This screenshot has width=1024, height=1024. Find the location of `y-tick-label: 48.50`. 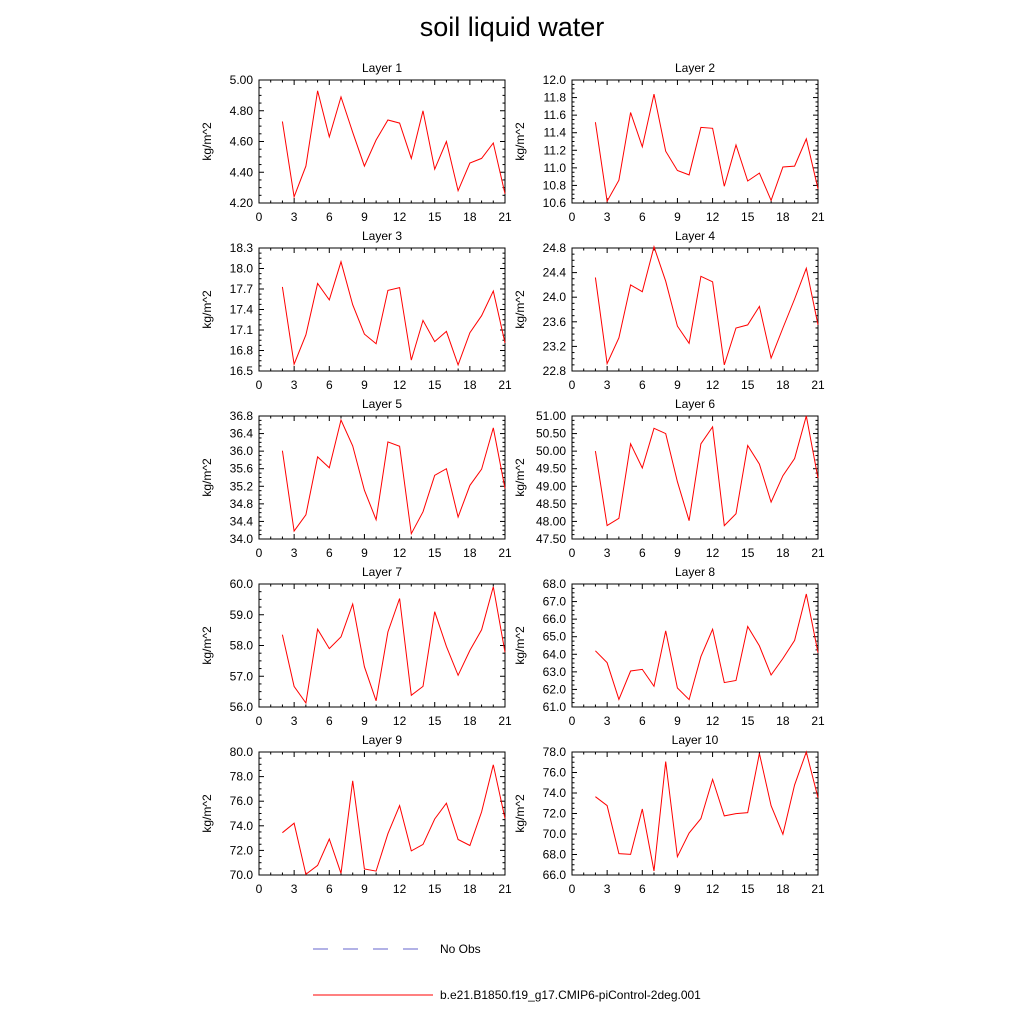

y-tick-label: 48.50 is located at coordinates (551, 504).